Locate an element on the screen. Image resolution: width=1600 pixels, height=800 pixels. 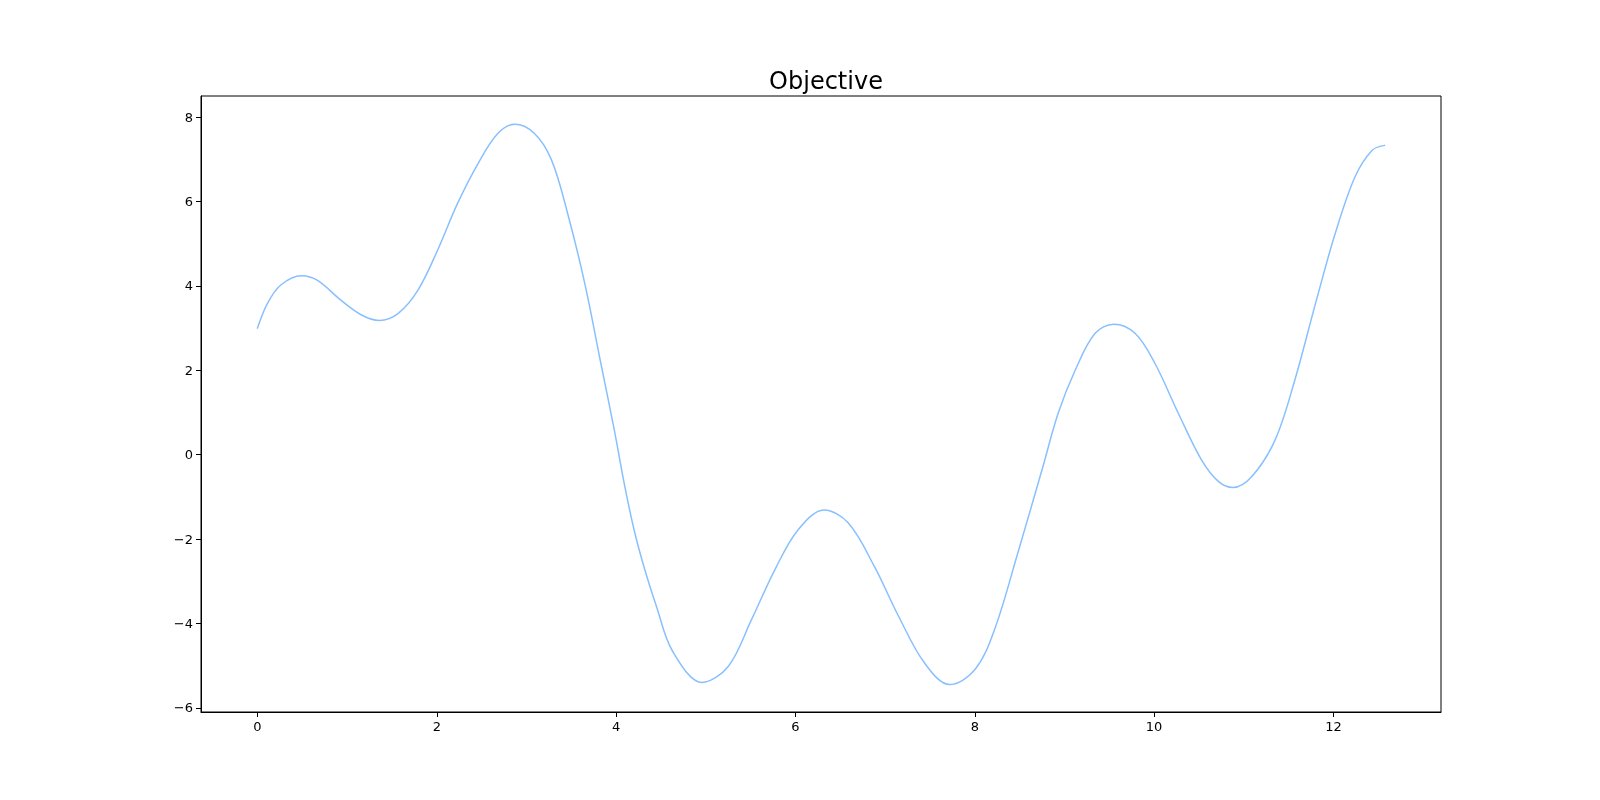
x-tick-label: 12 is located at coordinates (1333, 726).